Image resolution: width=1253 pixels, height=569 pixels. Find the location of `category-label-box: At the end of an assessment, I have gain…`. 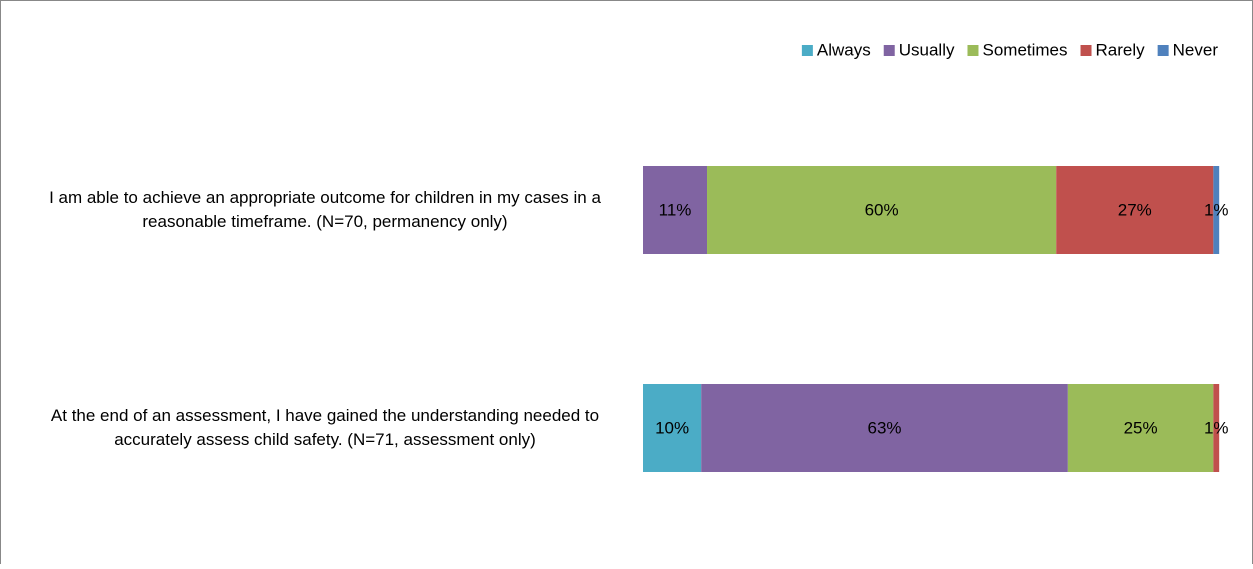

category-label-box: At the end of an assessment, I have gain… is located at coordinates (325, 427).